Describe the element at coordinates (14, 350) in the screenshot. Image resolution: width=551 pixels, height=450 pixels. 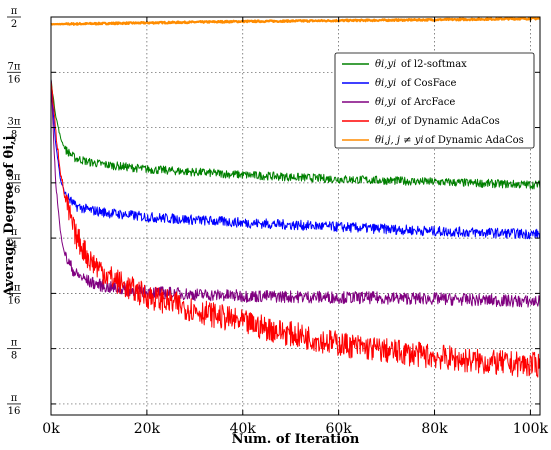
I see `y-tick-label: π8` at that location.